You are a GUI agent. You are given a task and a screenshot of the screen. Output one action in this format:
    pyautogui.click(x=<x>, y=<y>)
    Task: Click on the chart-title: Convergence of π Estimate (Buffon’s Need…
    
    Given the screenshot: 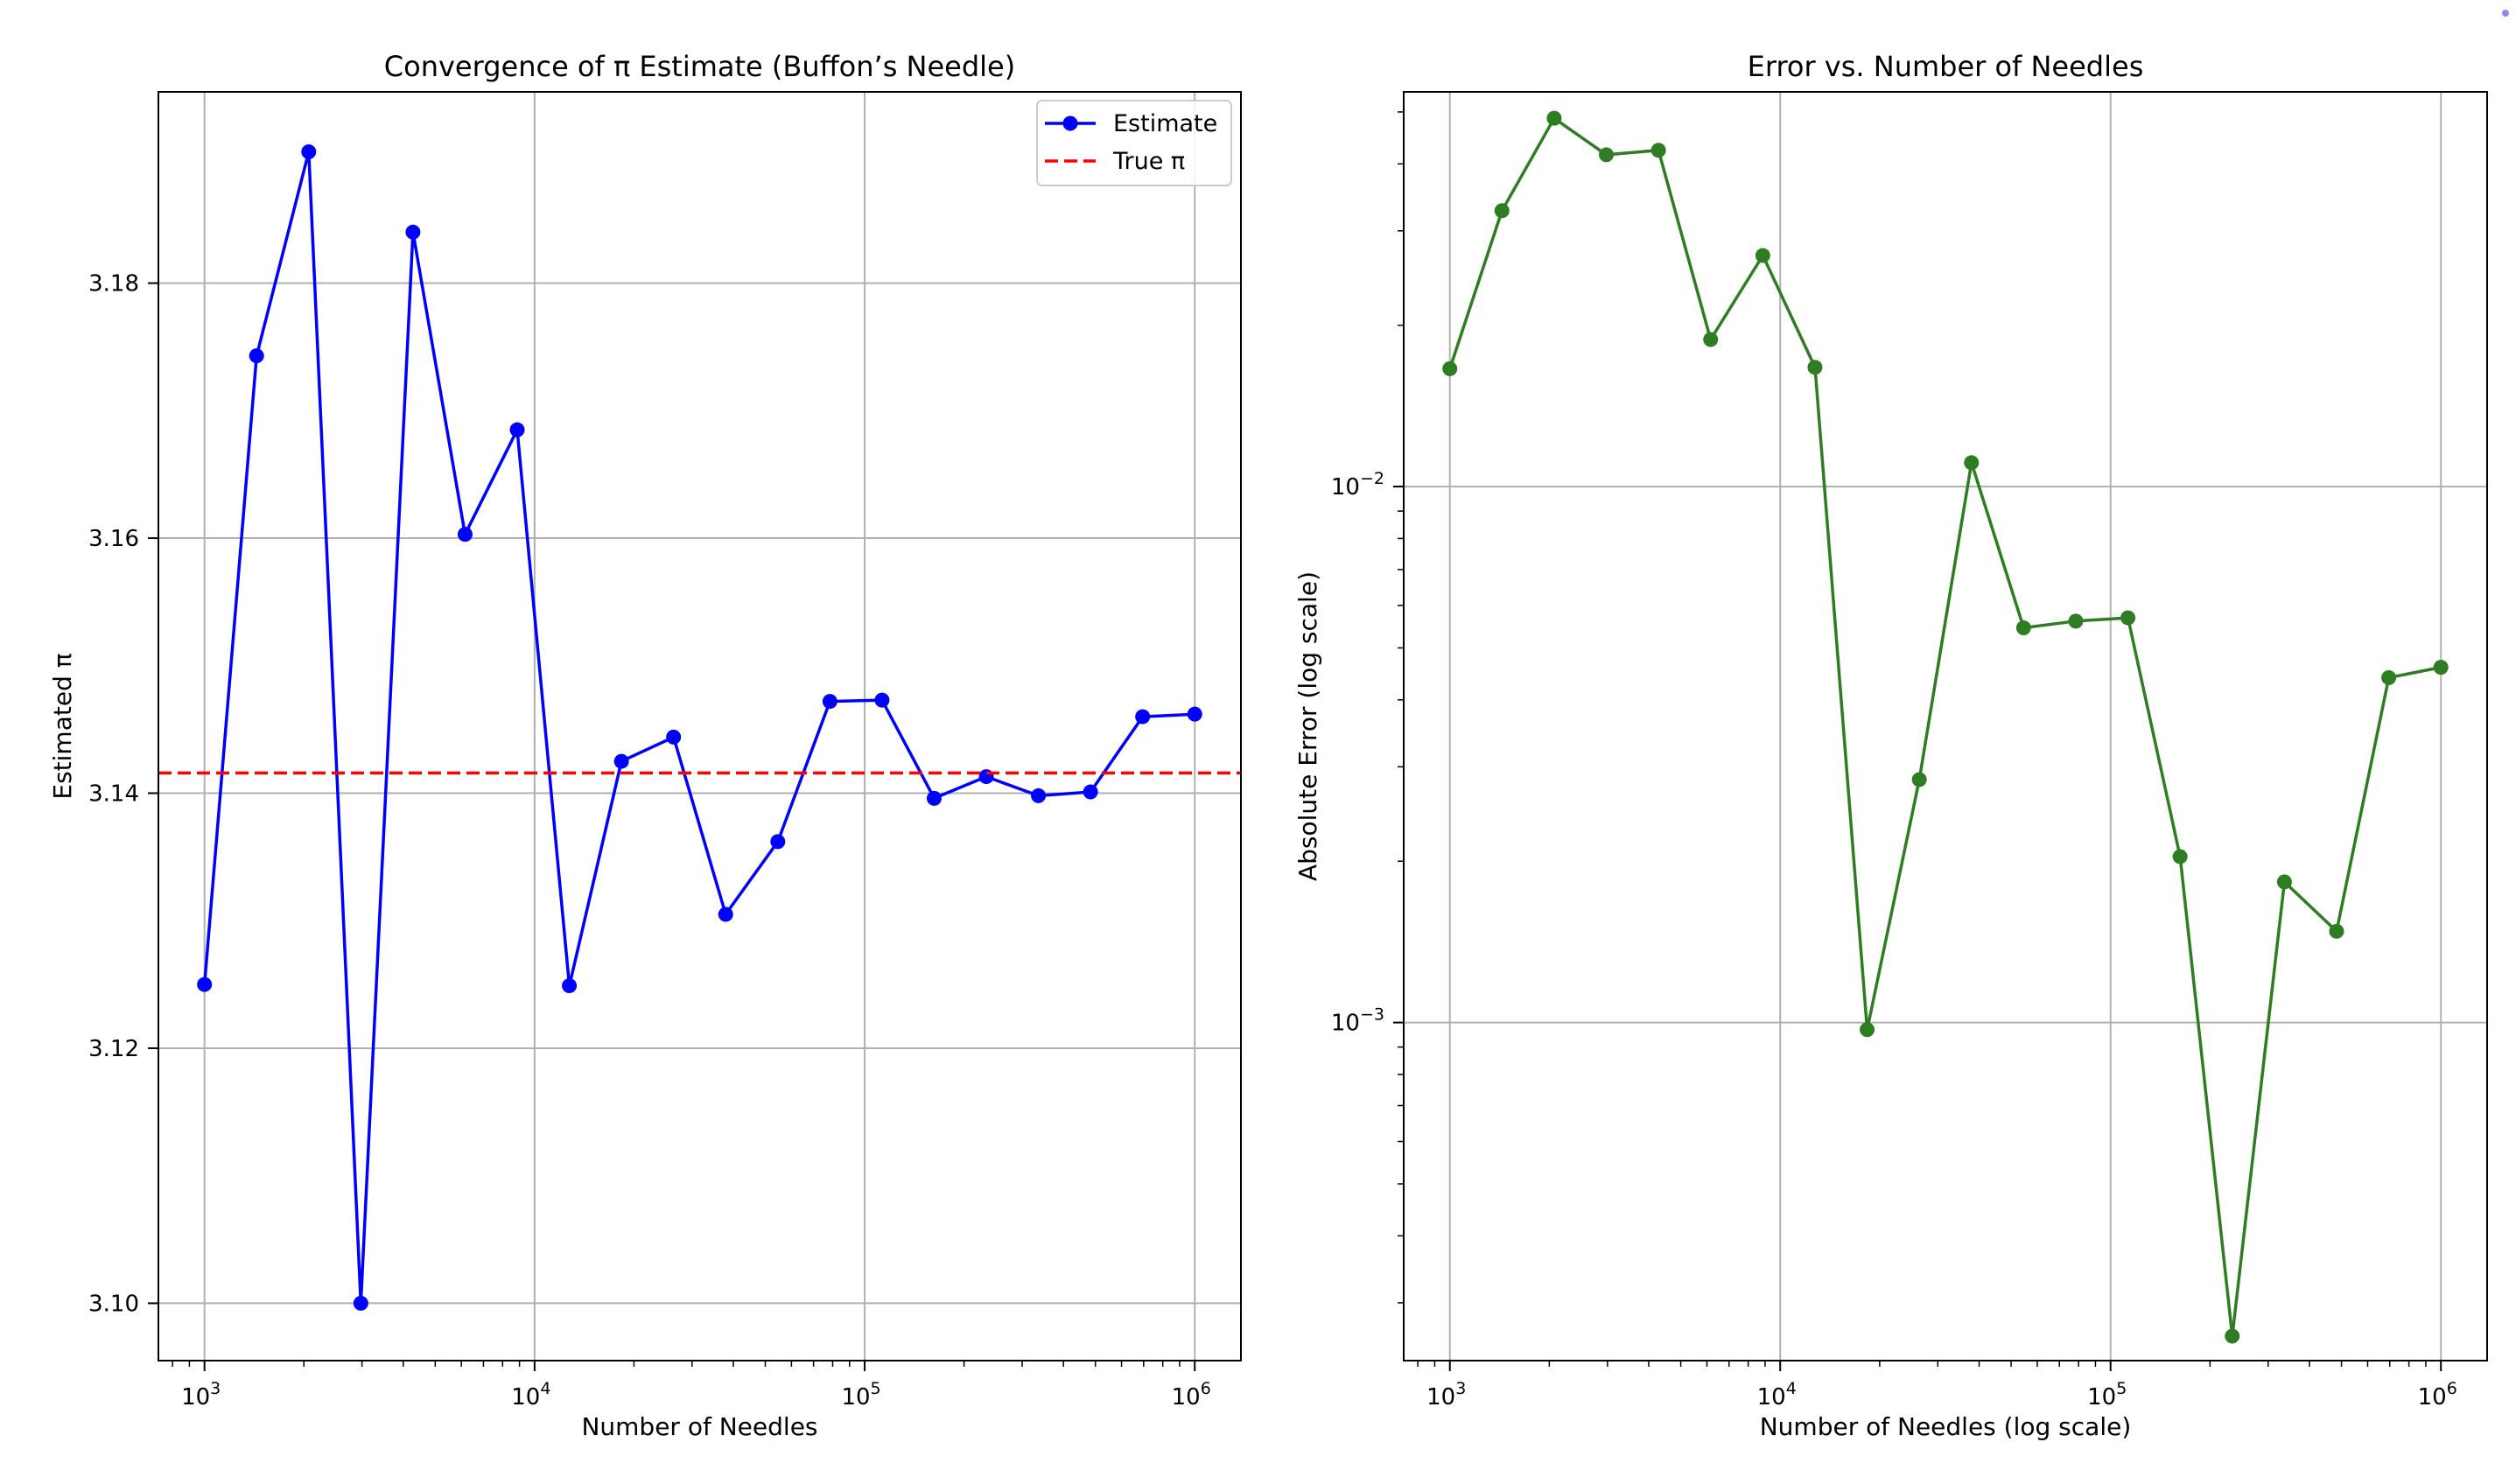 What is the action you would take?
    pyautogui.click(x=699, y=66)
    